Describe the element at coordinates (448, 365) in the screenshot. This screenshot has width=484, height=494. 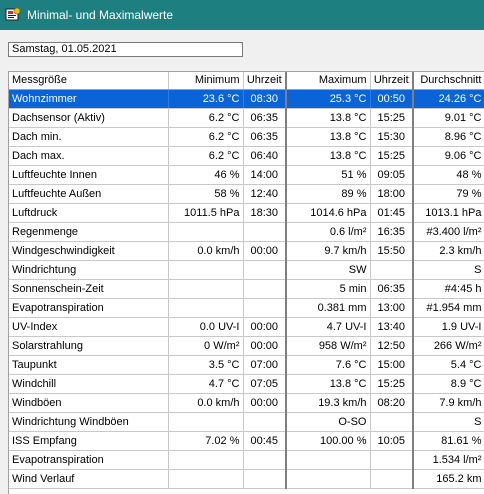
I see `cell-average: 5.4 °C` at that location.